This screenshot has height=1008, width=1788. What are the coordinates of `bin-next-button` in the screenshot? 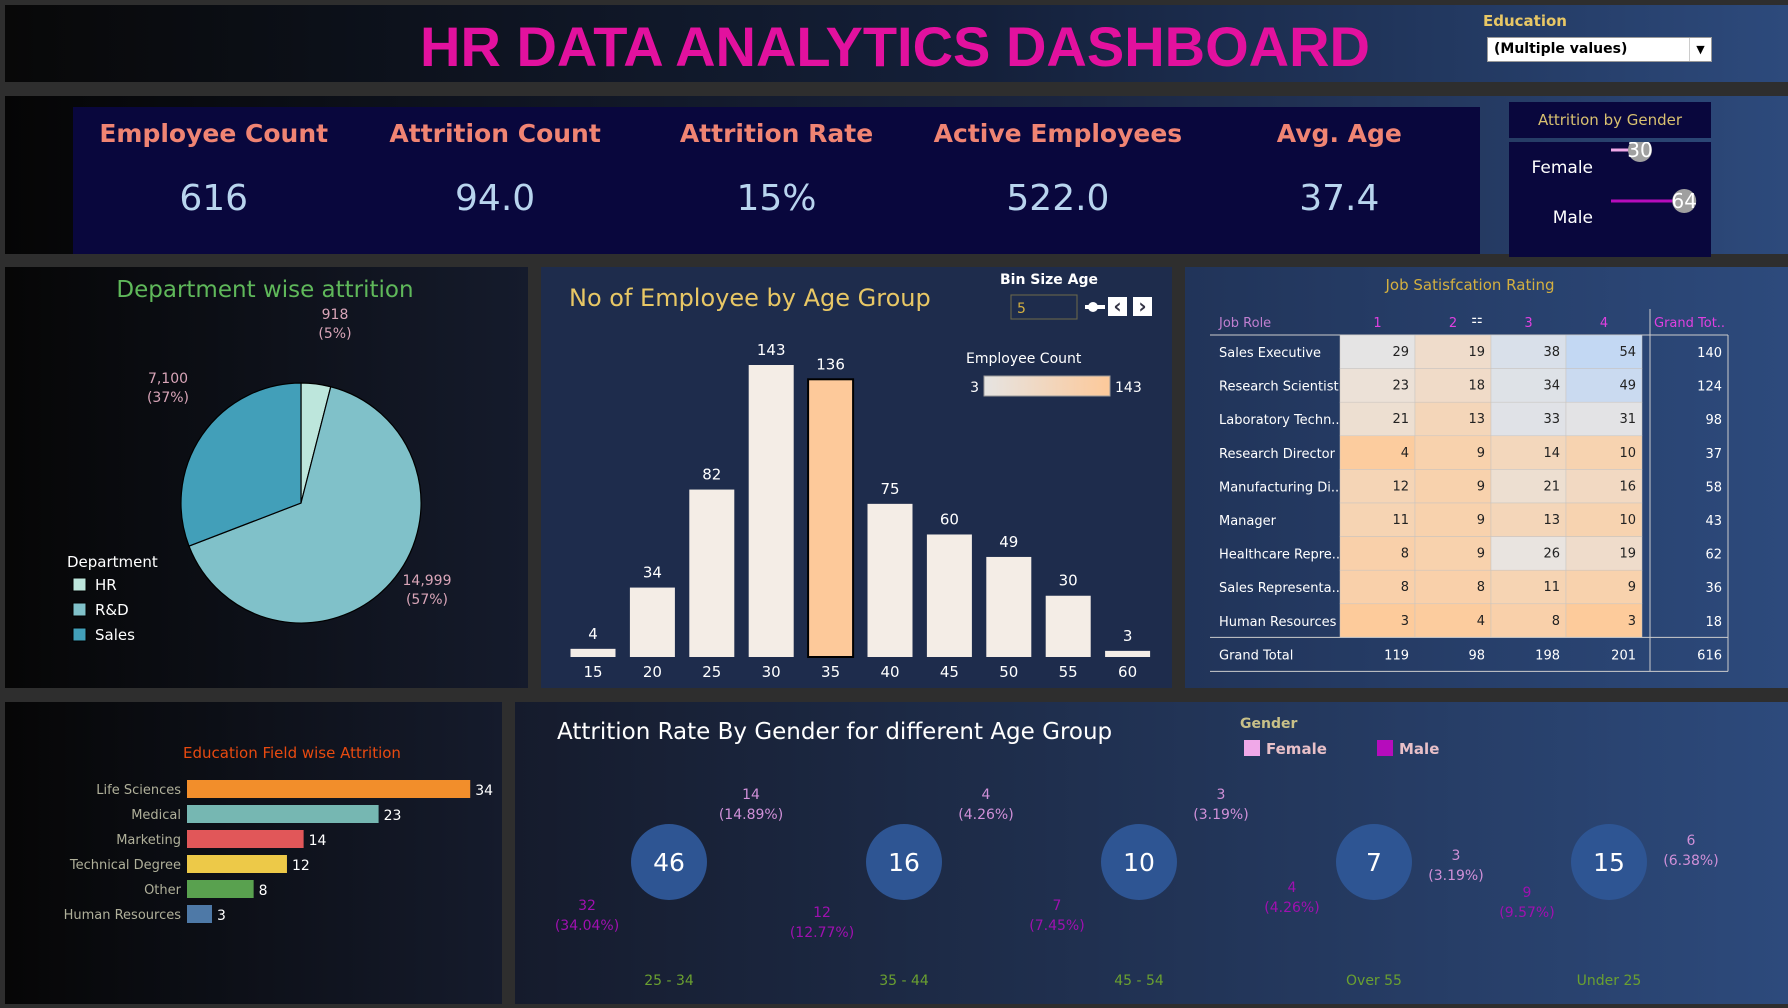 It's located at (1142, 306).